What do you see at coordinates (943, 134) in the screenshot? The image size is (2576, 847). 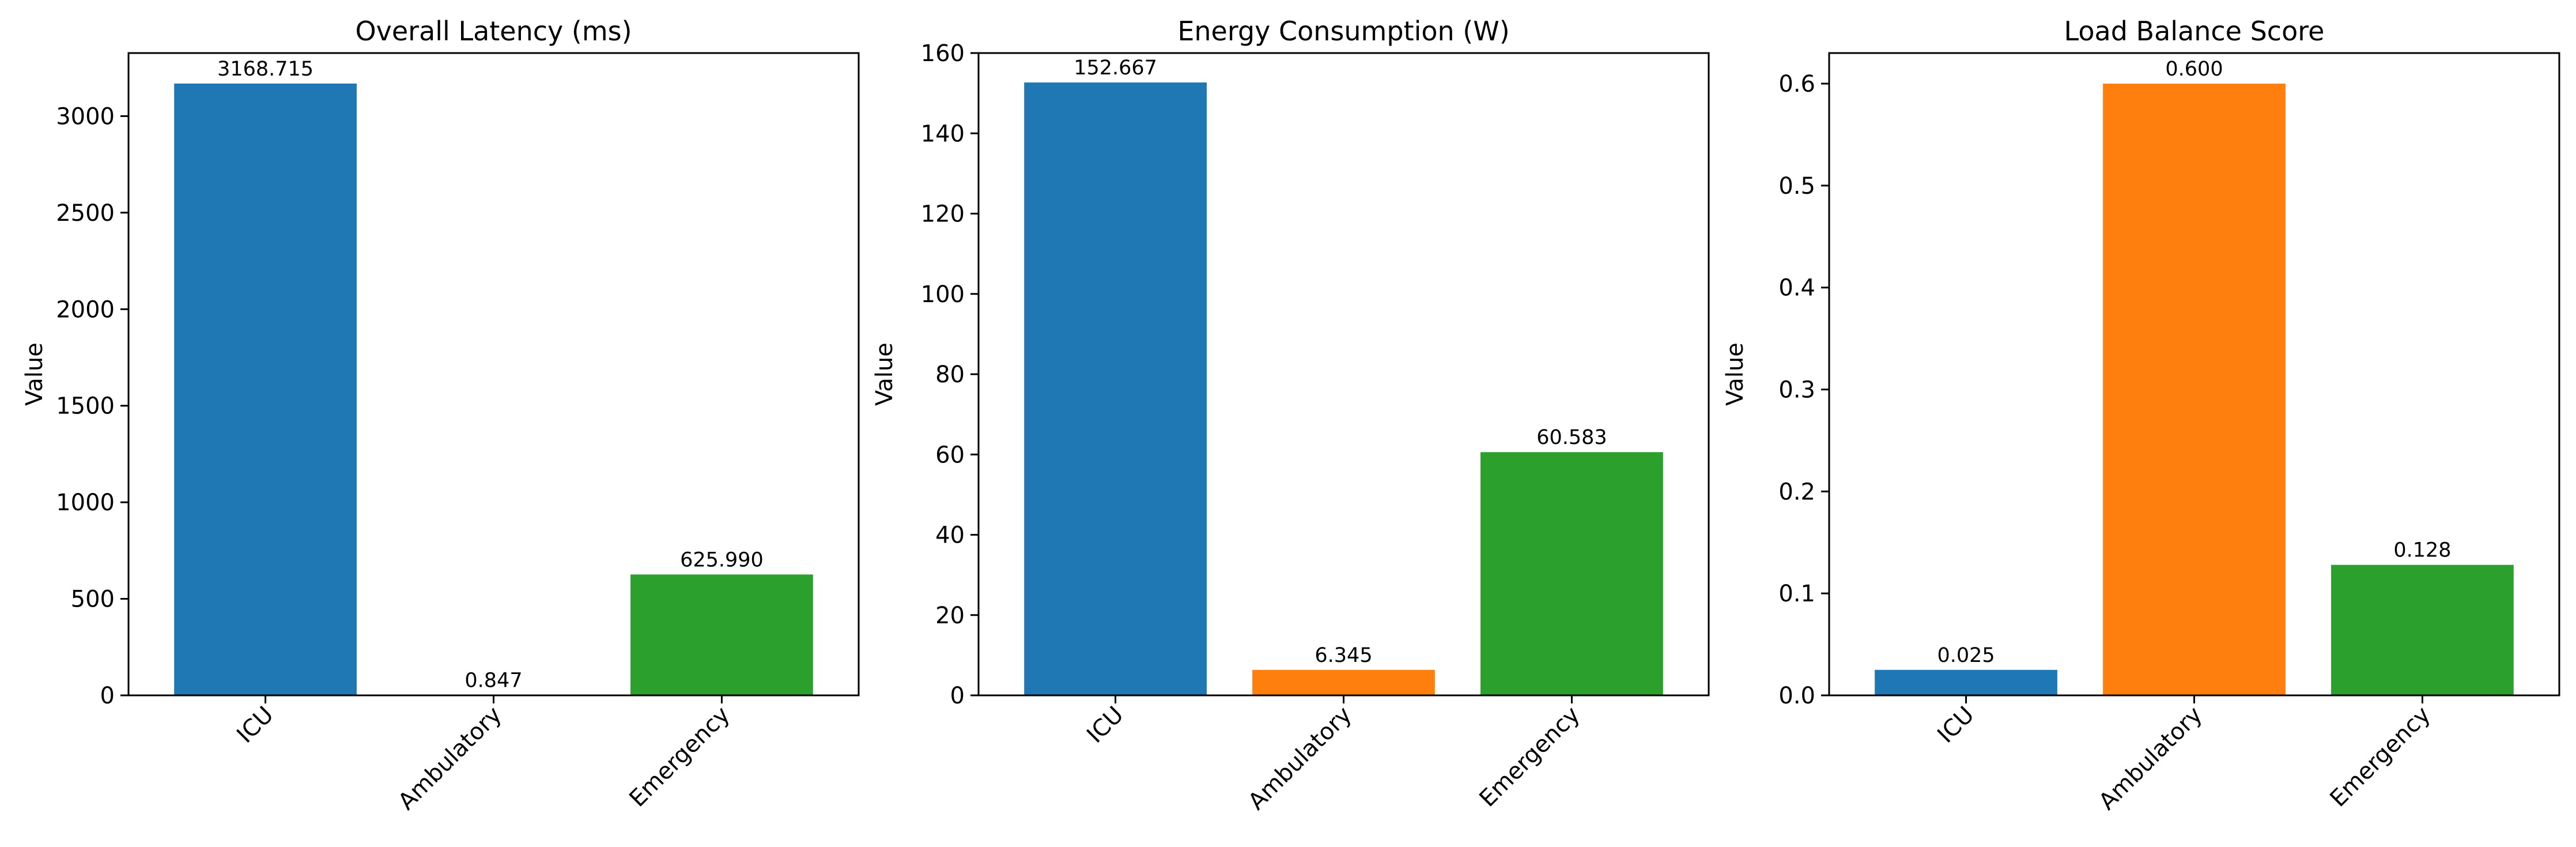 I see `y-tick-label: 140` at bounding box center [943, 134].